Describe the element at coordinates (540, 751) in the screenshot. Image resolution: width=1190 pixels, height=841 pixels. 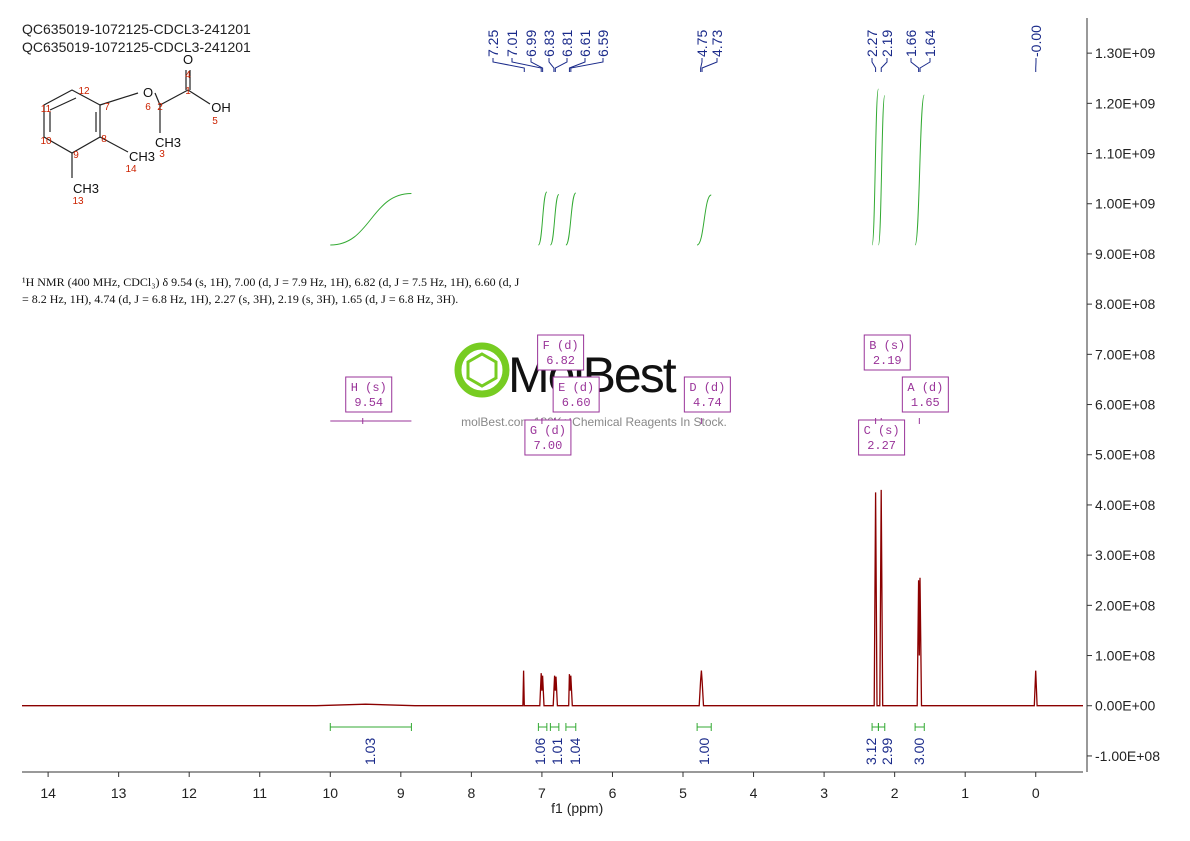
I see `integral-label: 1.06` at that location.